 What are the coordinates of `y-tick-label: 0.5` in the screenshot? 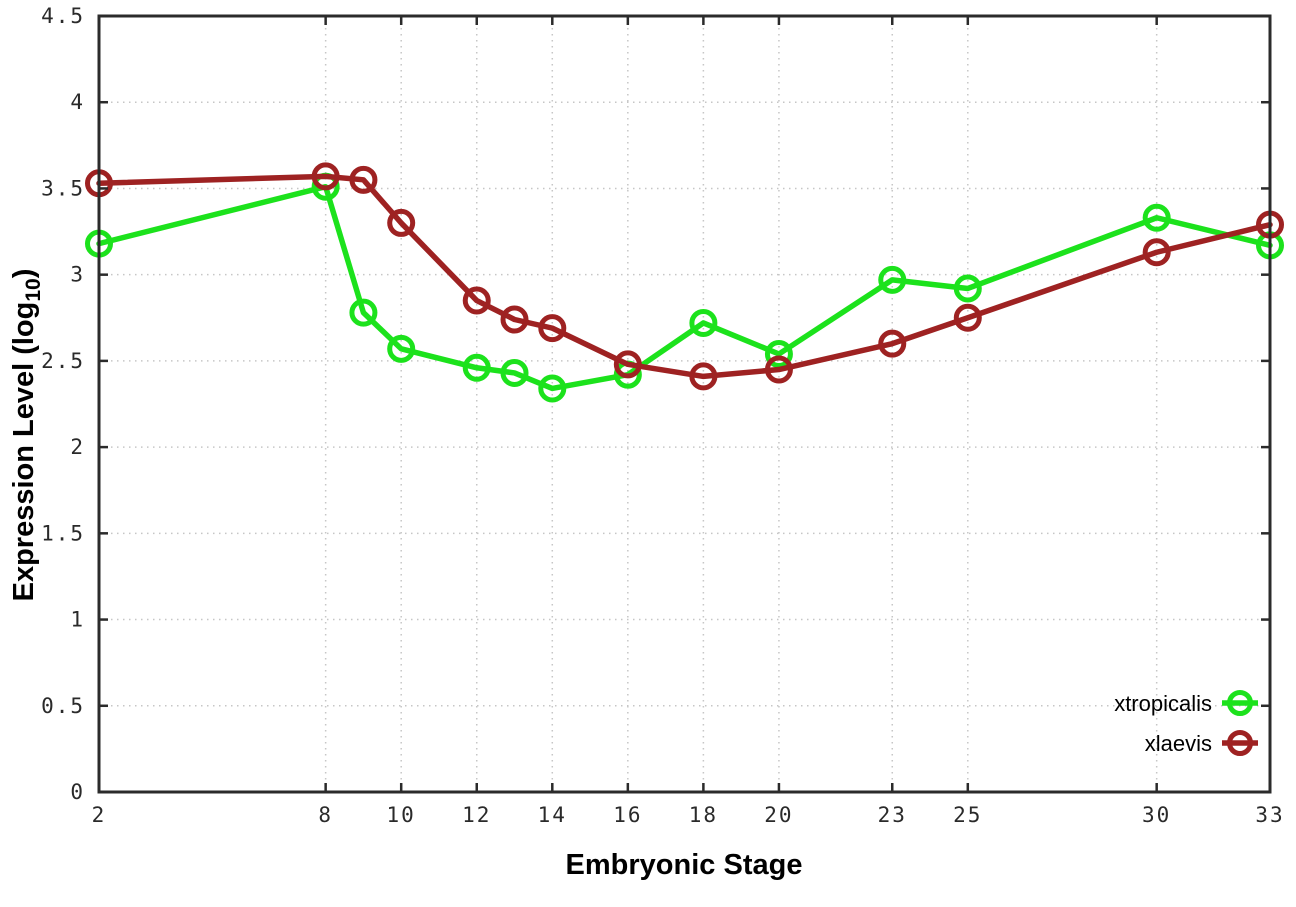 It's located at (63, 706).